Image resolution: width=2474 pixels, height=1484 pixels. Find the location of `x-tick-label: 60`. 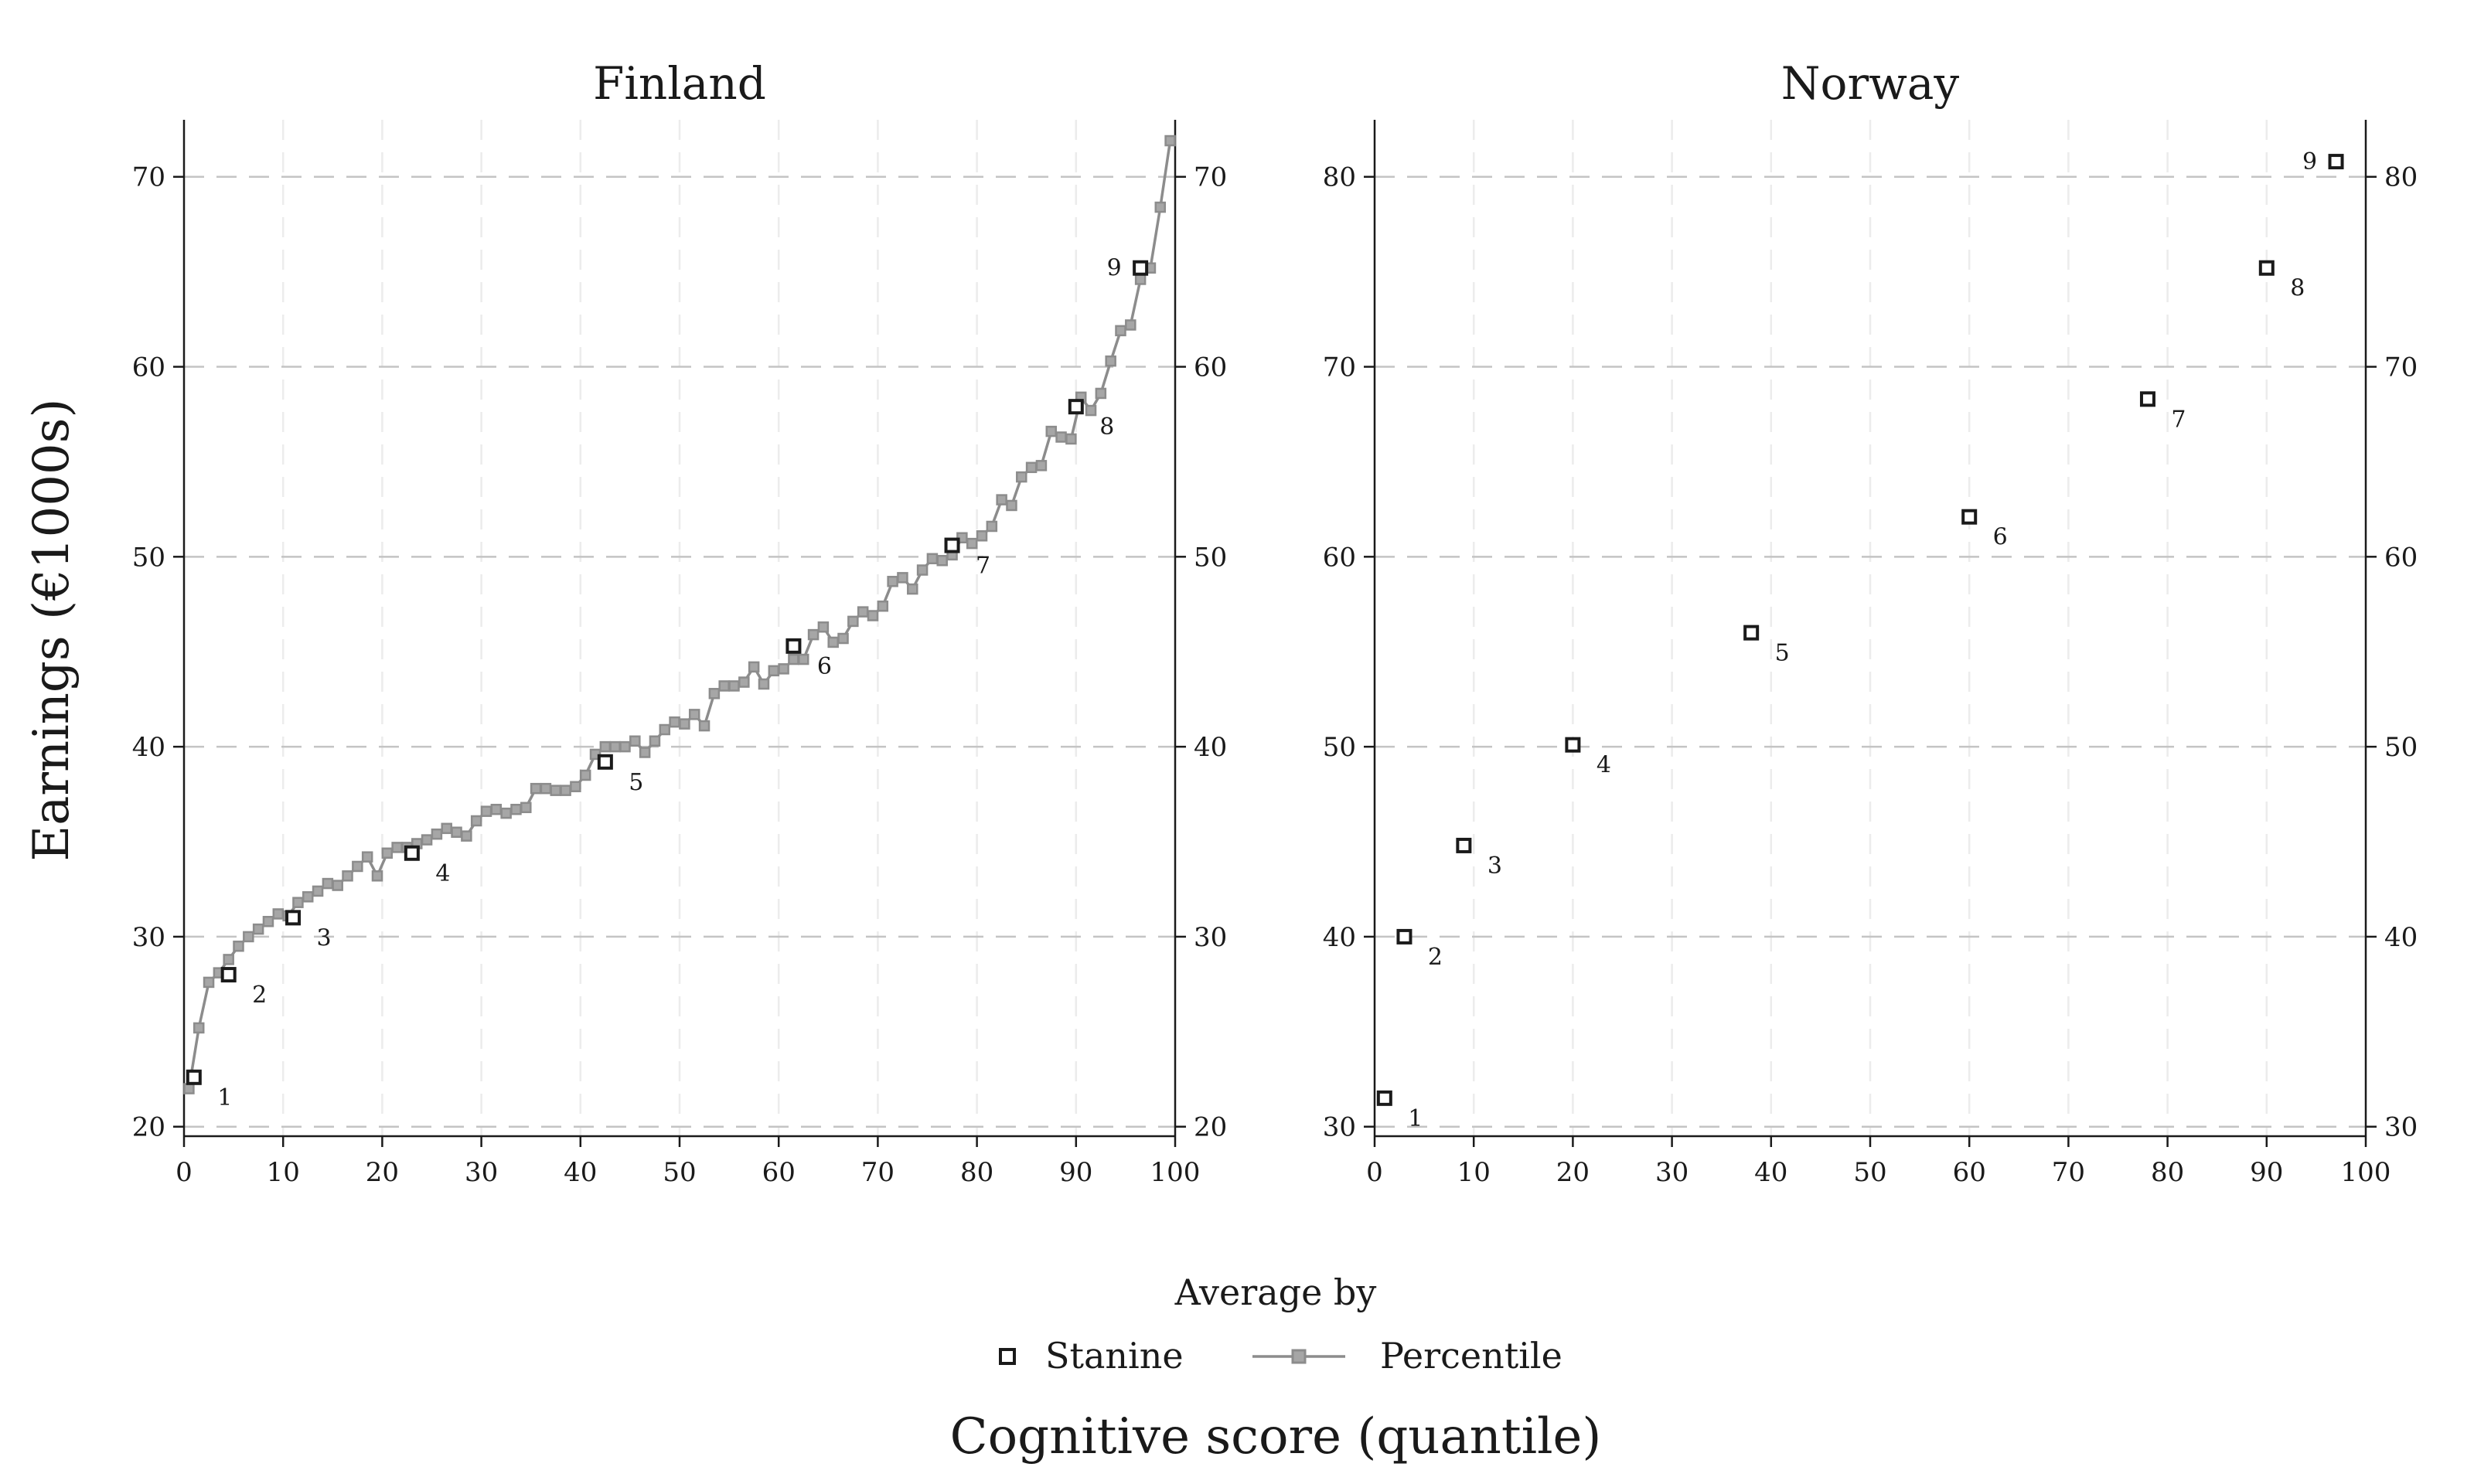

x-tick-label: 60 is located at coordinates (1969, 1172).